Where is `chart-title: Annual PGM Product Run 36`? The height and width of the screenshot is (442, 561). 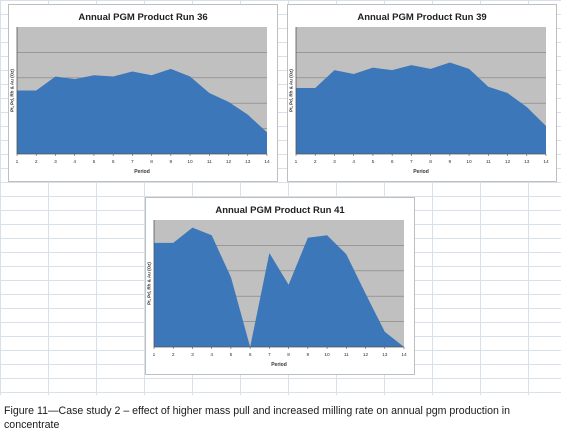
chart-title: Annual PGM Product Run 36 is located at coordinates (142, 17).